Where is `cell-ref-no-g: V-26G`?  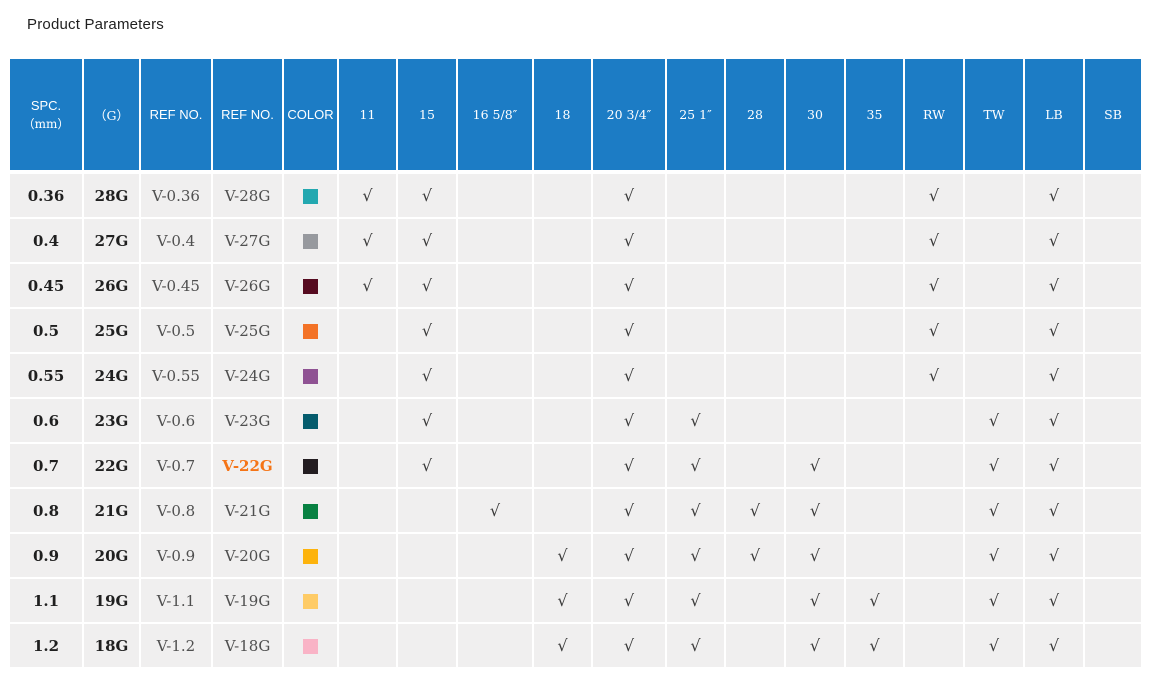 cell-ref-no-g: V-26G is located at coordinates (247, 285).